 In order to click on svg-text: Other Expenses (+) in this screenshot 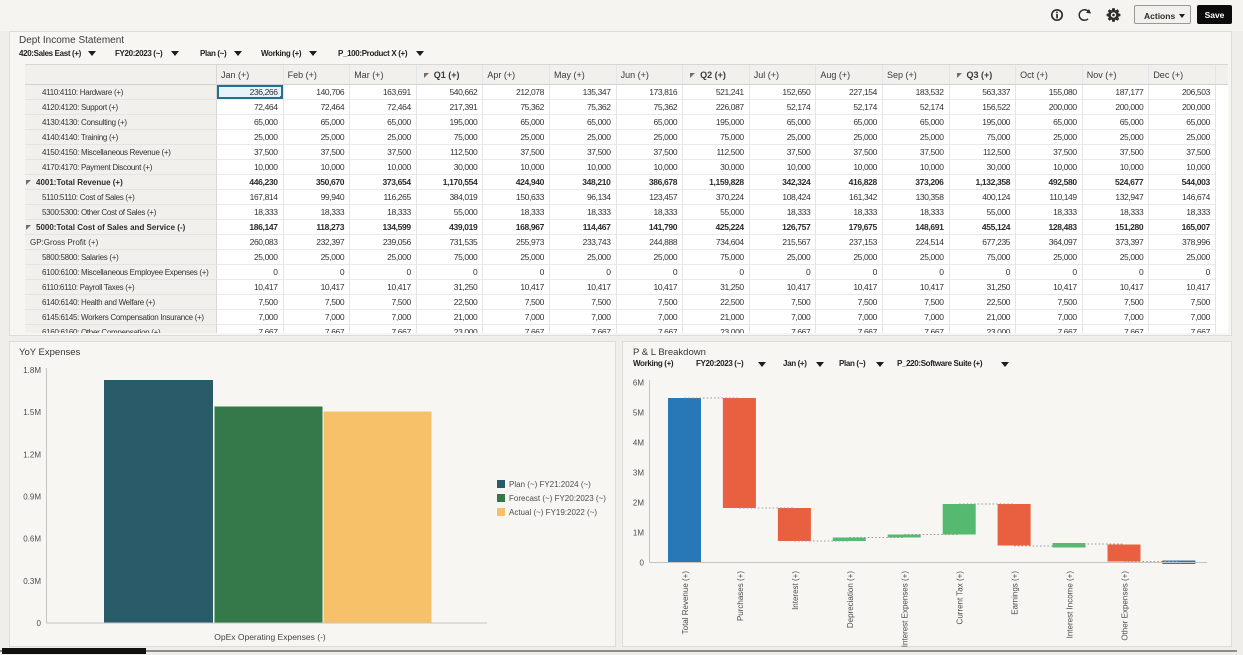, I will do `click(1125, 606)`.